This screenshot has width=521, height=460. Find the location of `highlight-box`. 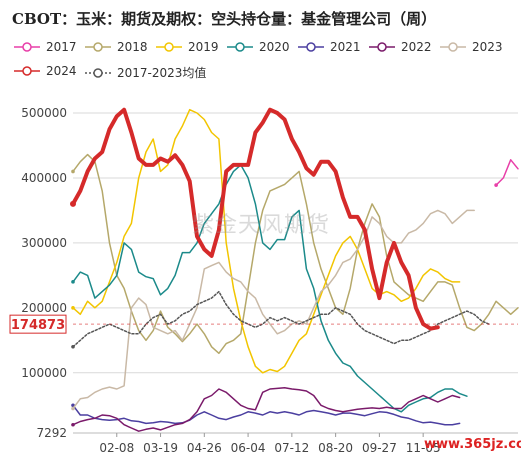

highlight-box is located at coordinates (38, 324).